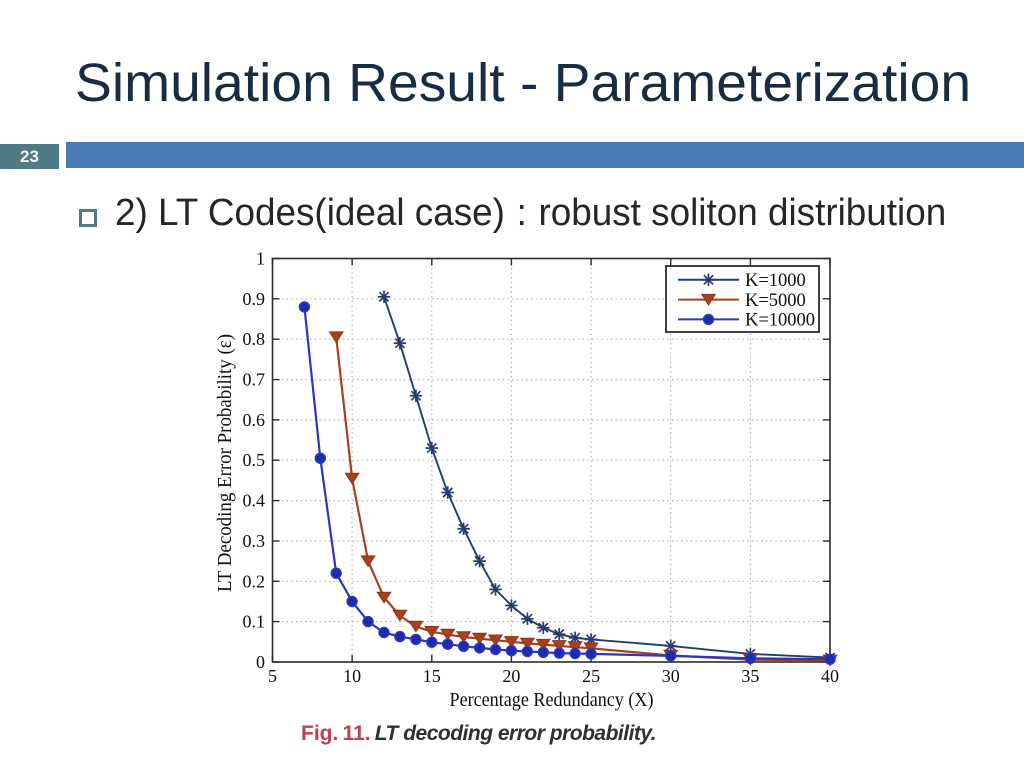 This screenshot has width=1024, height=768. I want to click on svg-text: 0.4, so click(254, 501).